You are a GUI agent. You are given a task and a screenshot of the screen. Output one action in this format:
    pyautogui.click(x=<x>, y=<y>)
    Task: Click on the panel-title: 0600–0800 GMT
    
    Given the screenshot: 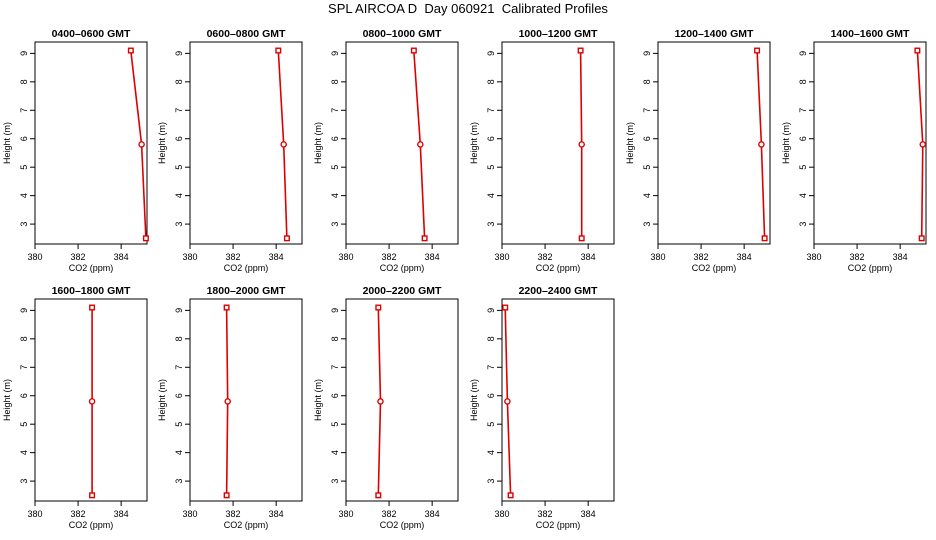 What is the action you would take?
    pyautogui.click(x=246, y=34)
    